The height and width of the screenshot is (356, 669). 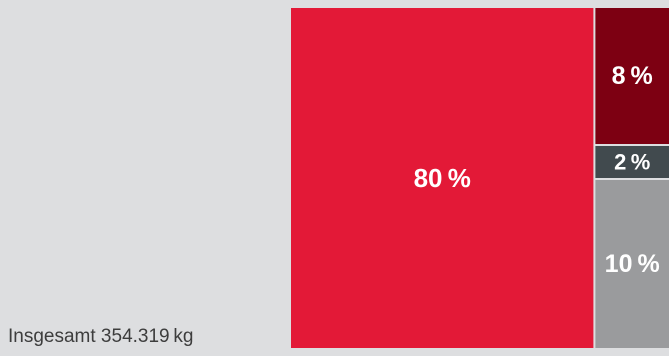 I want to click on total-caption: Insgesamt 354.319 kg, so click(x=101, y=336).